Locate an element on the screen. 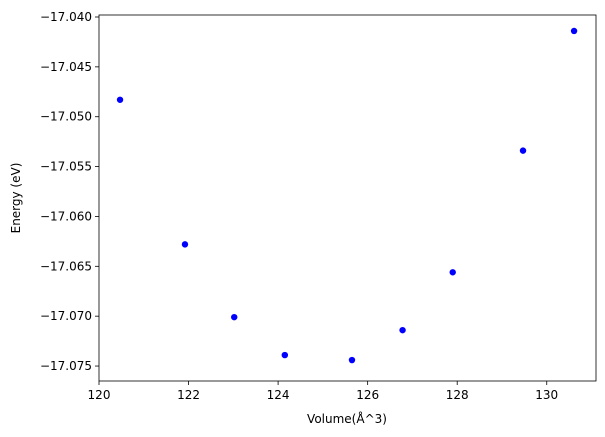 The height and width of the screenshot is (437, 605). x-tick-label: 126 is located at coordinates (367, 395).